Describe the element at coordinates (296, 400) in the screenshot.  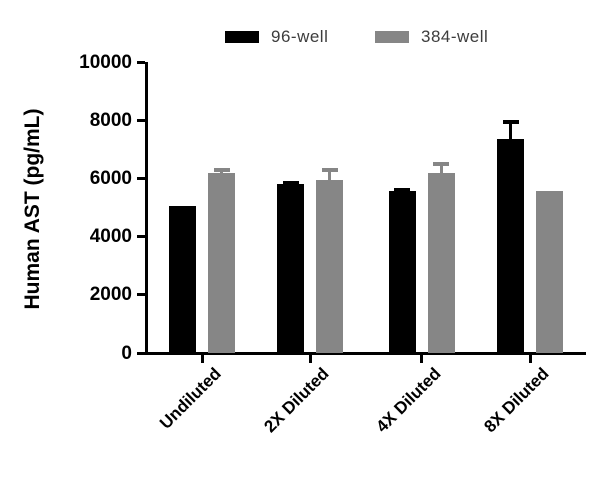
I see `x-category-label-2x-diluted: 2X Diluted` at that location.